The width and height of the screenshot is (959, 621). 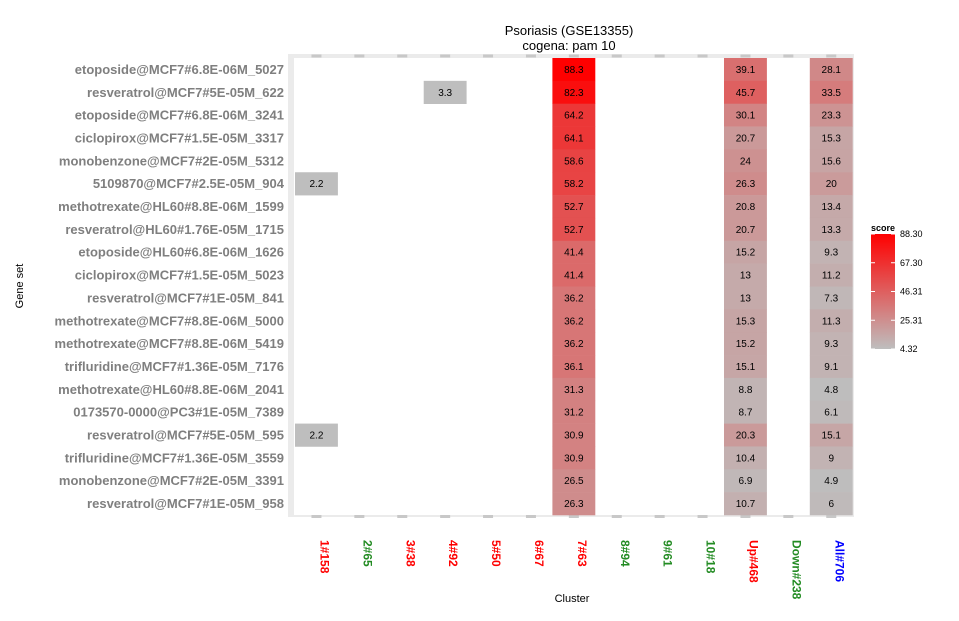 I want to click on cluster-label: 10#18, so click(x=711, y=557).